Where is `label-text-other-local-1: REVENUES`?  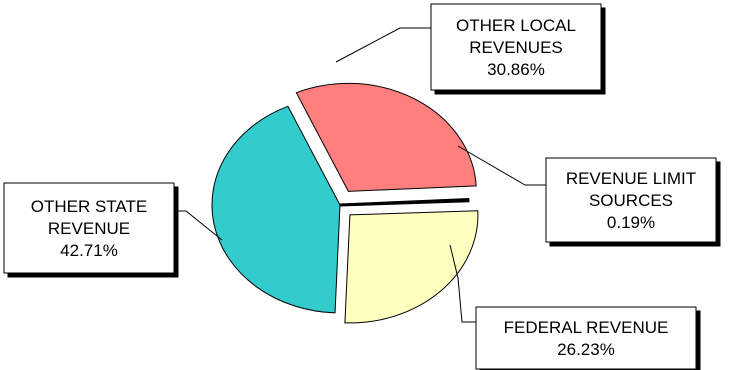
label-text-other-local-1: REVENUES is located at coordinates (516, 47).